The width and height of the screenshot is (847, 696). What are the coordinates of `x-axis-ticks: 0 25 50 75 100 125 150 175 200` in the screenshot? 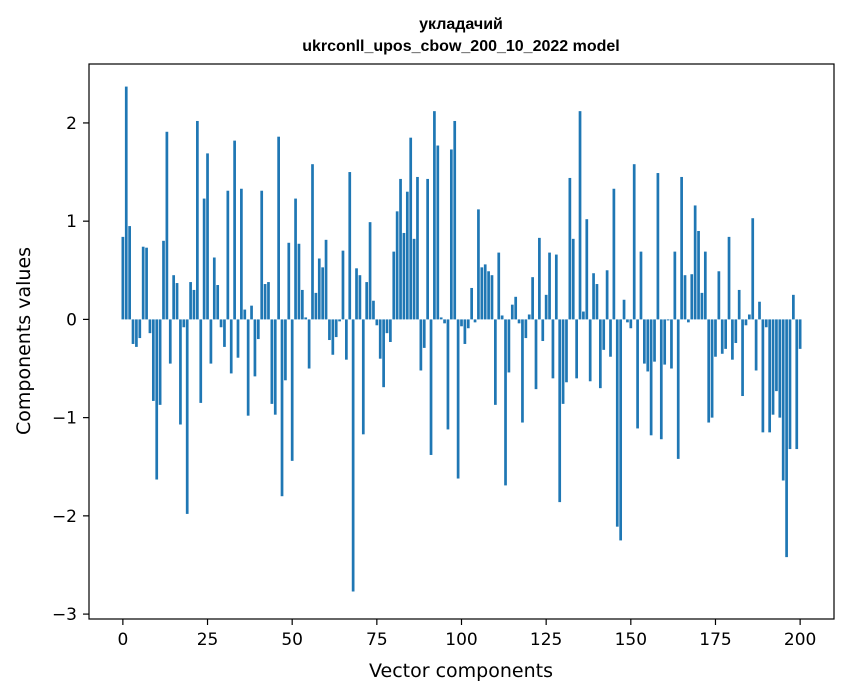 It's located at (466, 634).